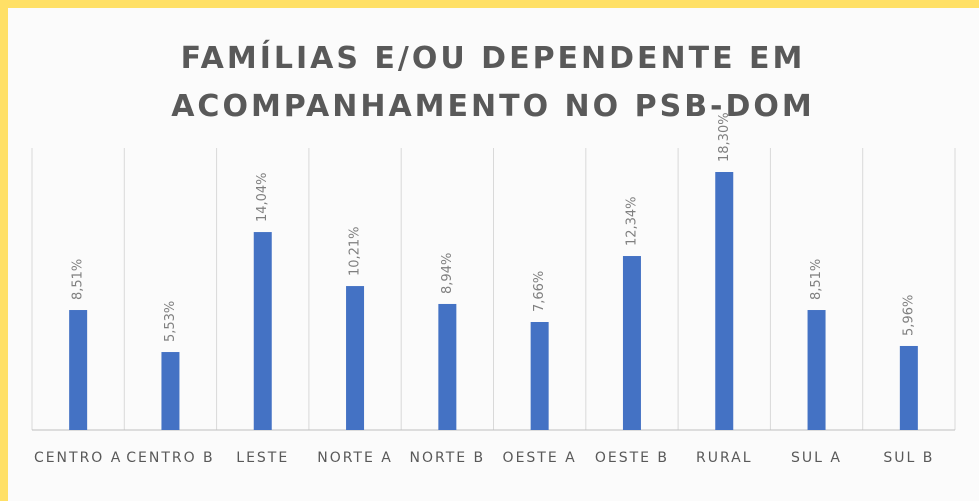  Describe the element at coordinates (493, 106) in the screenshot. I see `chart-title: ACOMPANHAMENTO NO PSB-DOM` at that location.